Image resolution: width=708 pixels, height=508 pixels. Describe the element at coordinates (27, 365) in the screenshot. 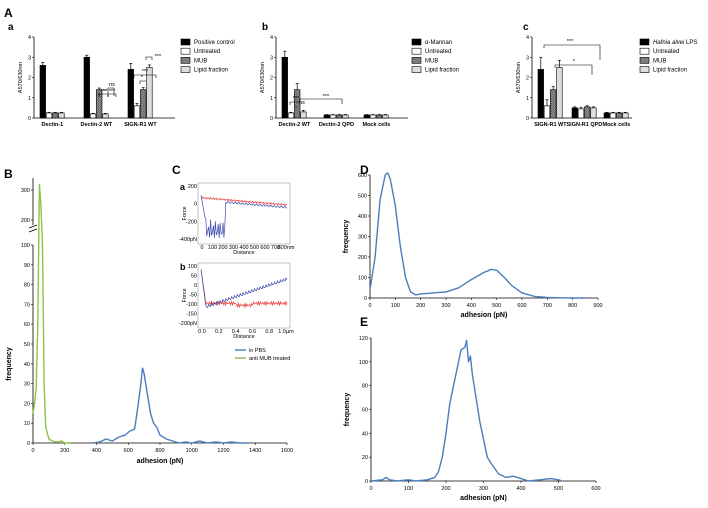

I see `y-tick-label: 40` at that location.